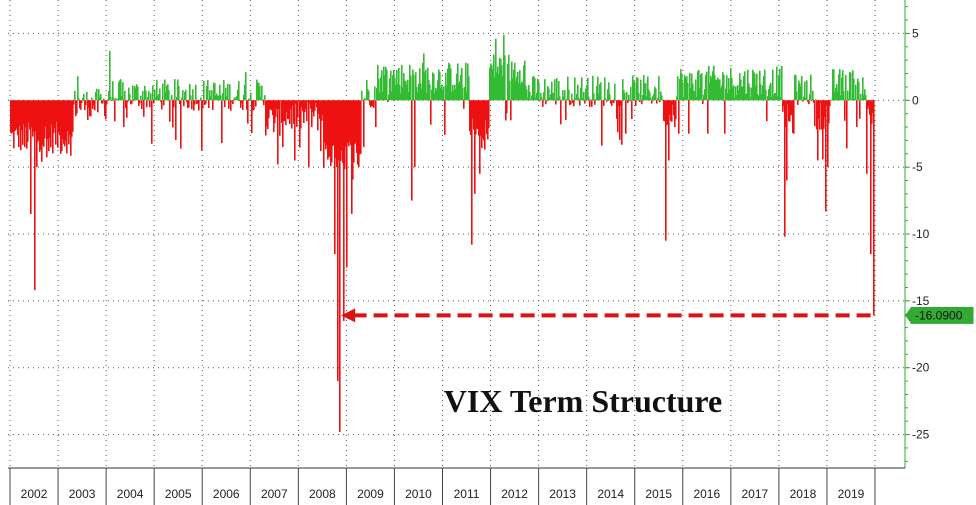  I want to click on last-value-box, so click(942, 315).